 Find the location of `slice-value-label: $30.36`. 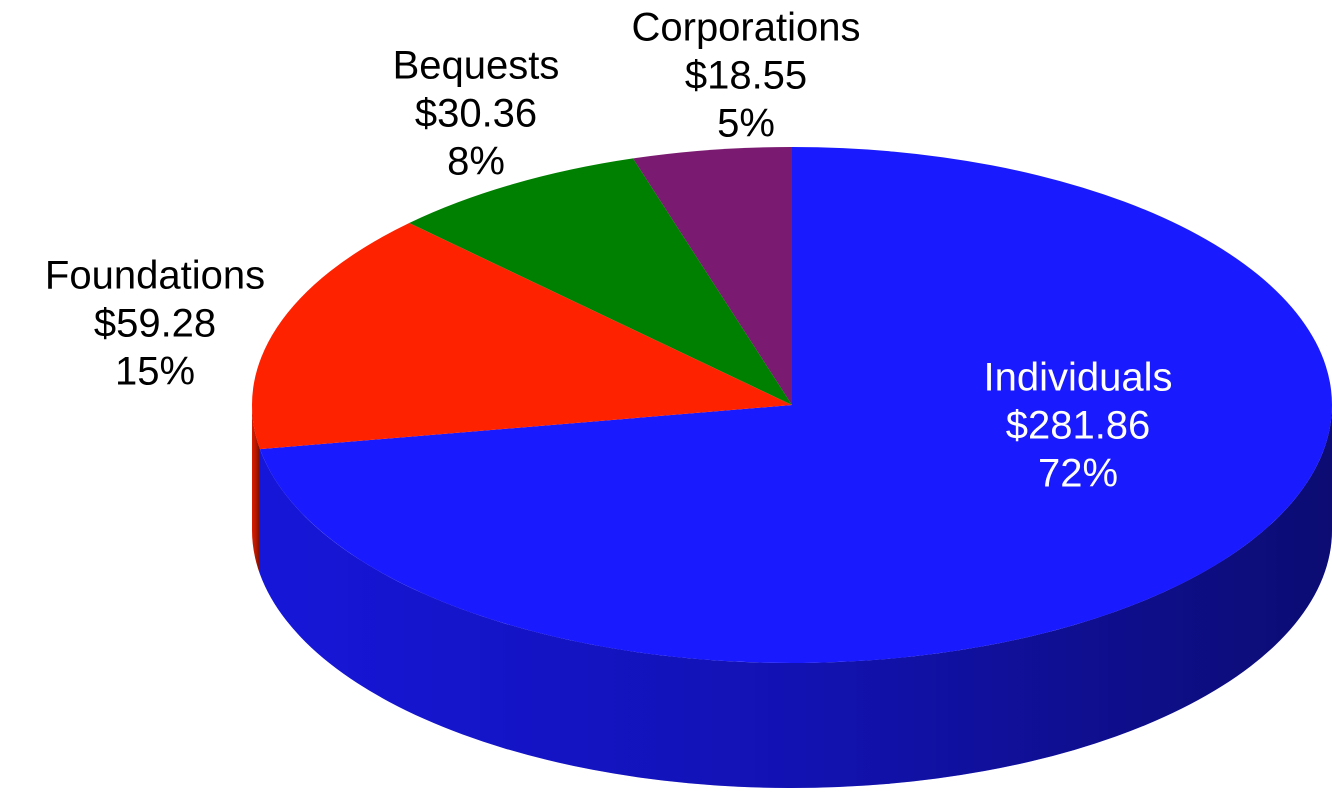

slice-value-label: $30.36 is located at coordinates (476, 114).